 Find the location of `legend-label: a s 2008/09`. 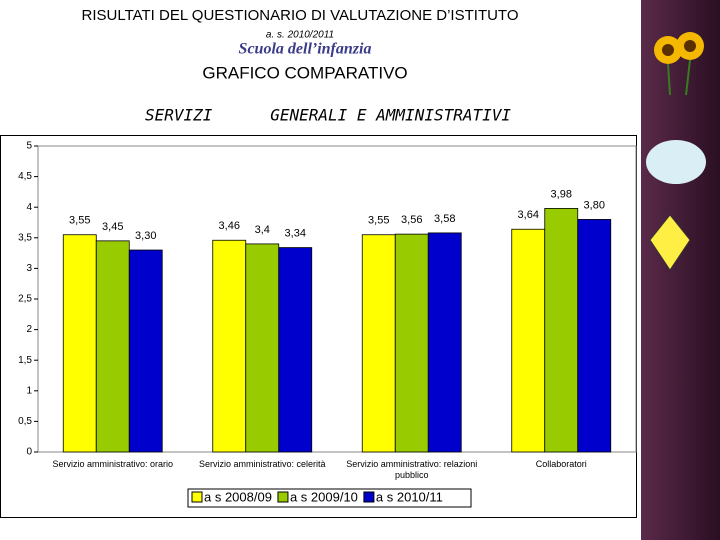

legend-label: a s 2008/09 is located at coordinates (238, 496).